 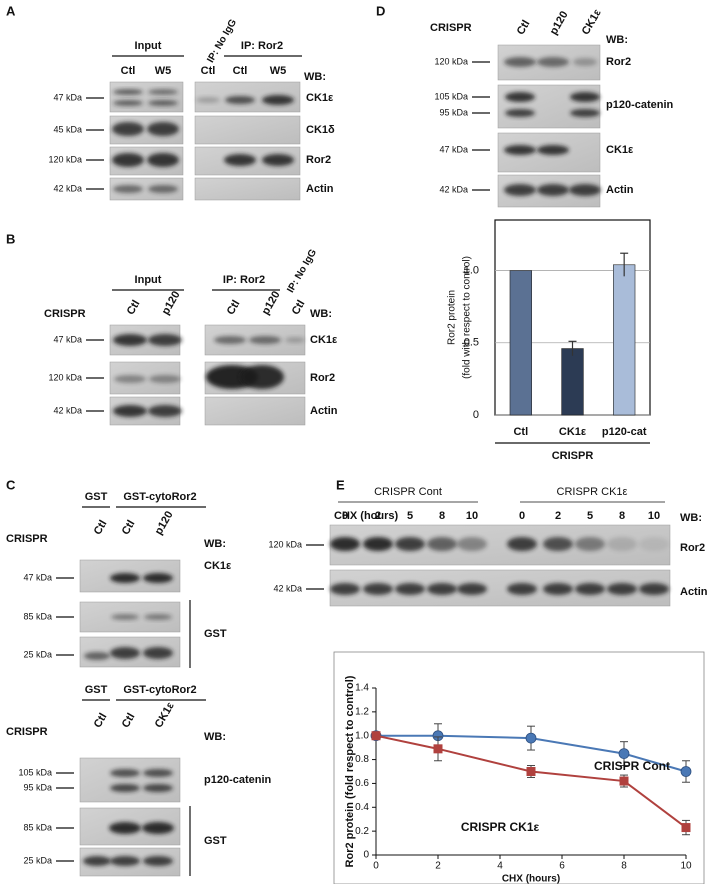 What do you see at coordinates (471, 270) in the screenshot?
I see `y-tick-label: 1.0` at bounding box center [471, 270].